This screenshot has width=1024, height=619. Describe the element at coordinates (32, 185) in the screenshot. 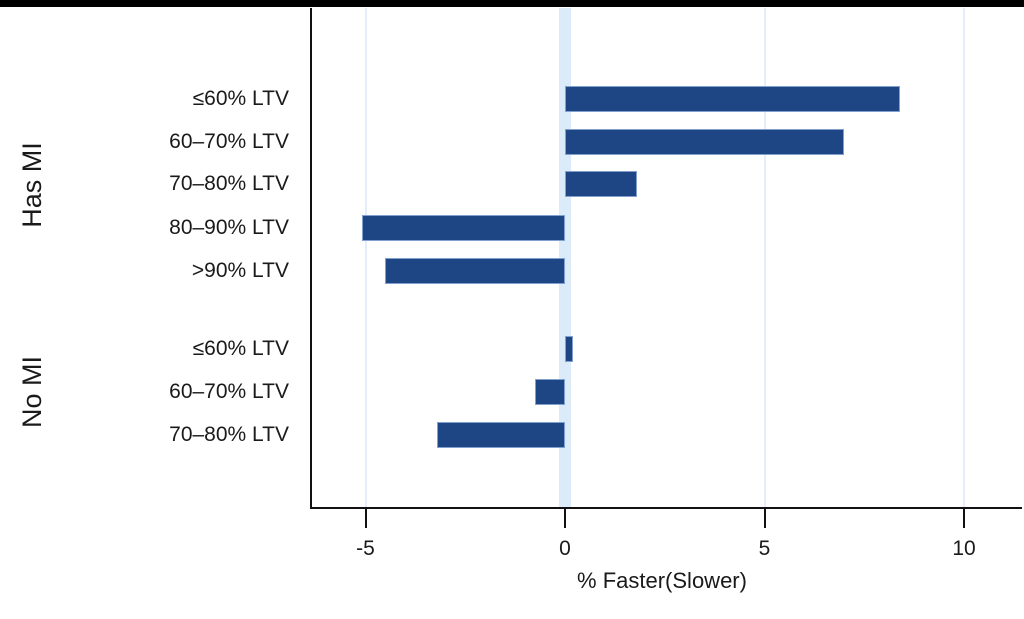

I see `group-label: Has MI` at that location.